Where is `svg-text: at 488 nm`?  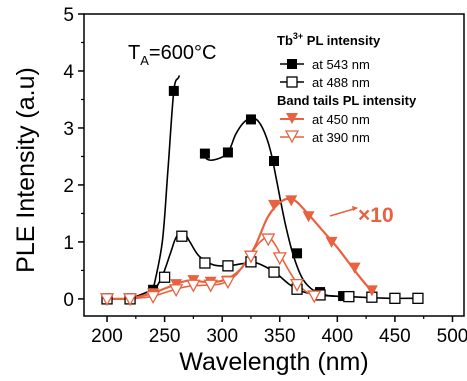 svg-text: at 488 nm is located at coordinates (341, 82).